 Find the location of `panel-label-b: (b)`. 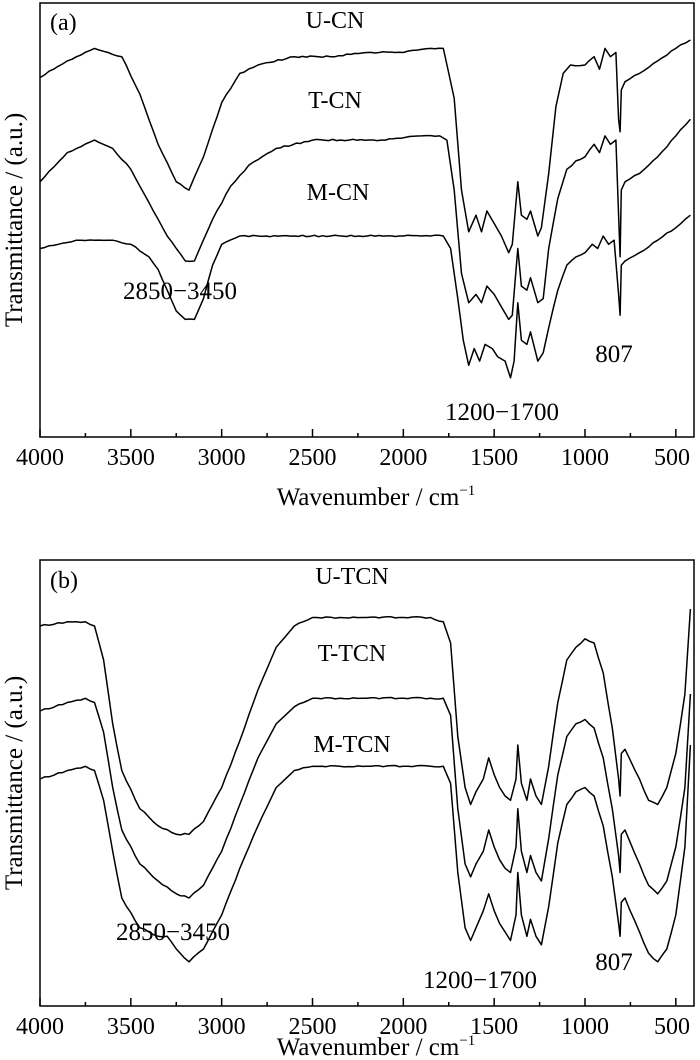

panel-label-b: (b) is located at coordinates (64, 581).